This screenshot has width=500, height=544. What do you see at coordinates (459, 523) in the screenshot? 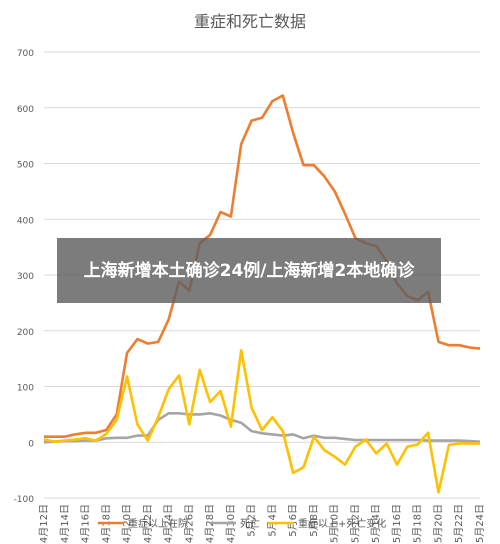
I see `x-tick-label: 5月22日` at bounding box center [459, 523].